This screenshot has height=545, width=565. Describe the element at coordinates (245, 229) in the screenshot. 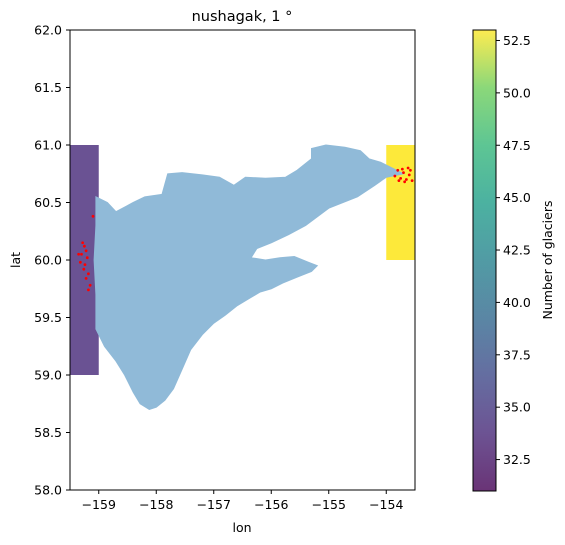

I see `glacier-points-layer` at that location.